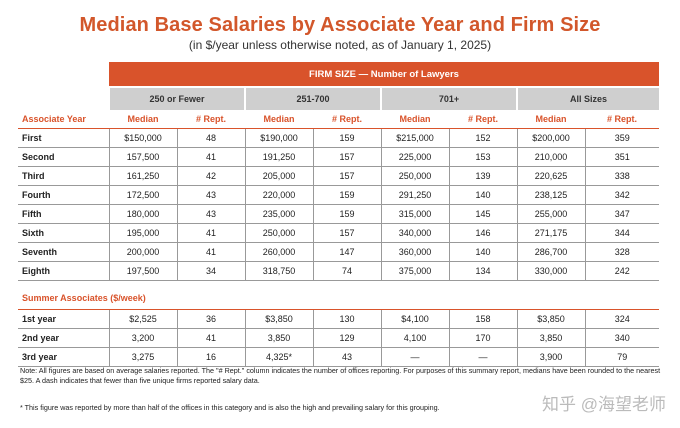 The width and height of the screenshot is (680, 428). I want to click on watermark: 知乎 @海望老师, so click(604, 404).